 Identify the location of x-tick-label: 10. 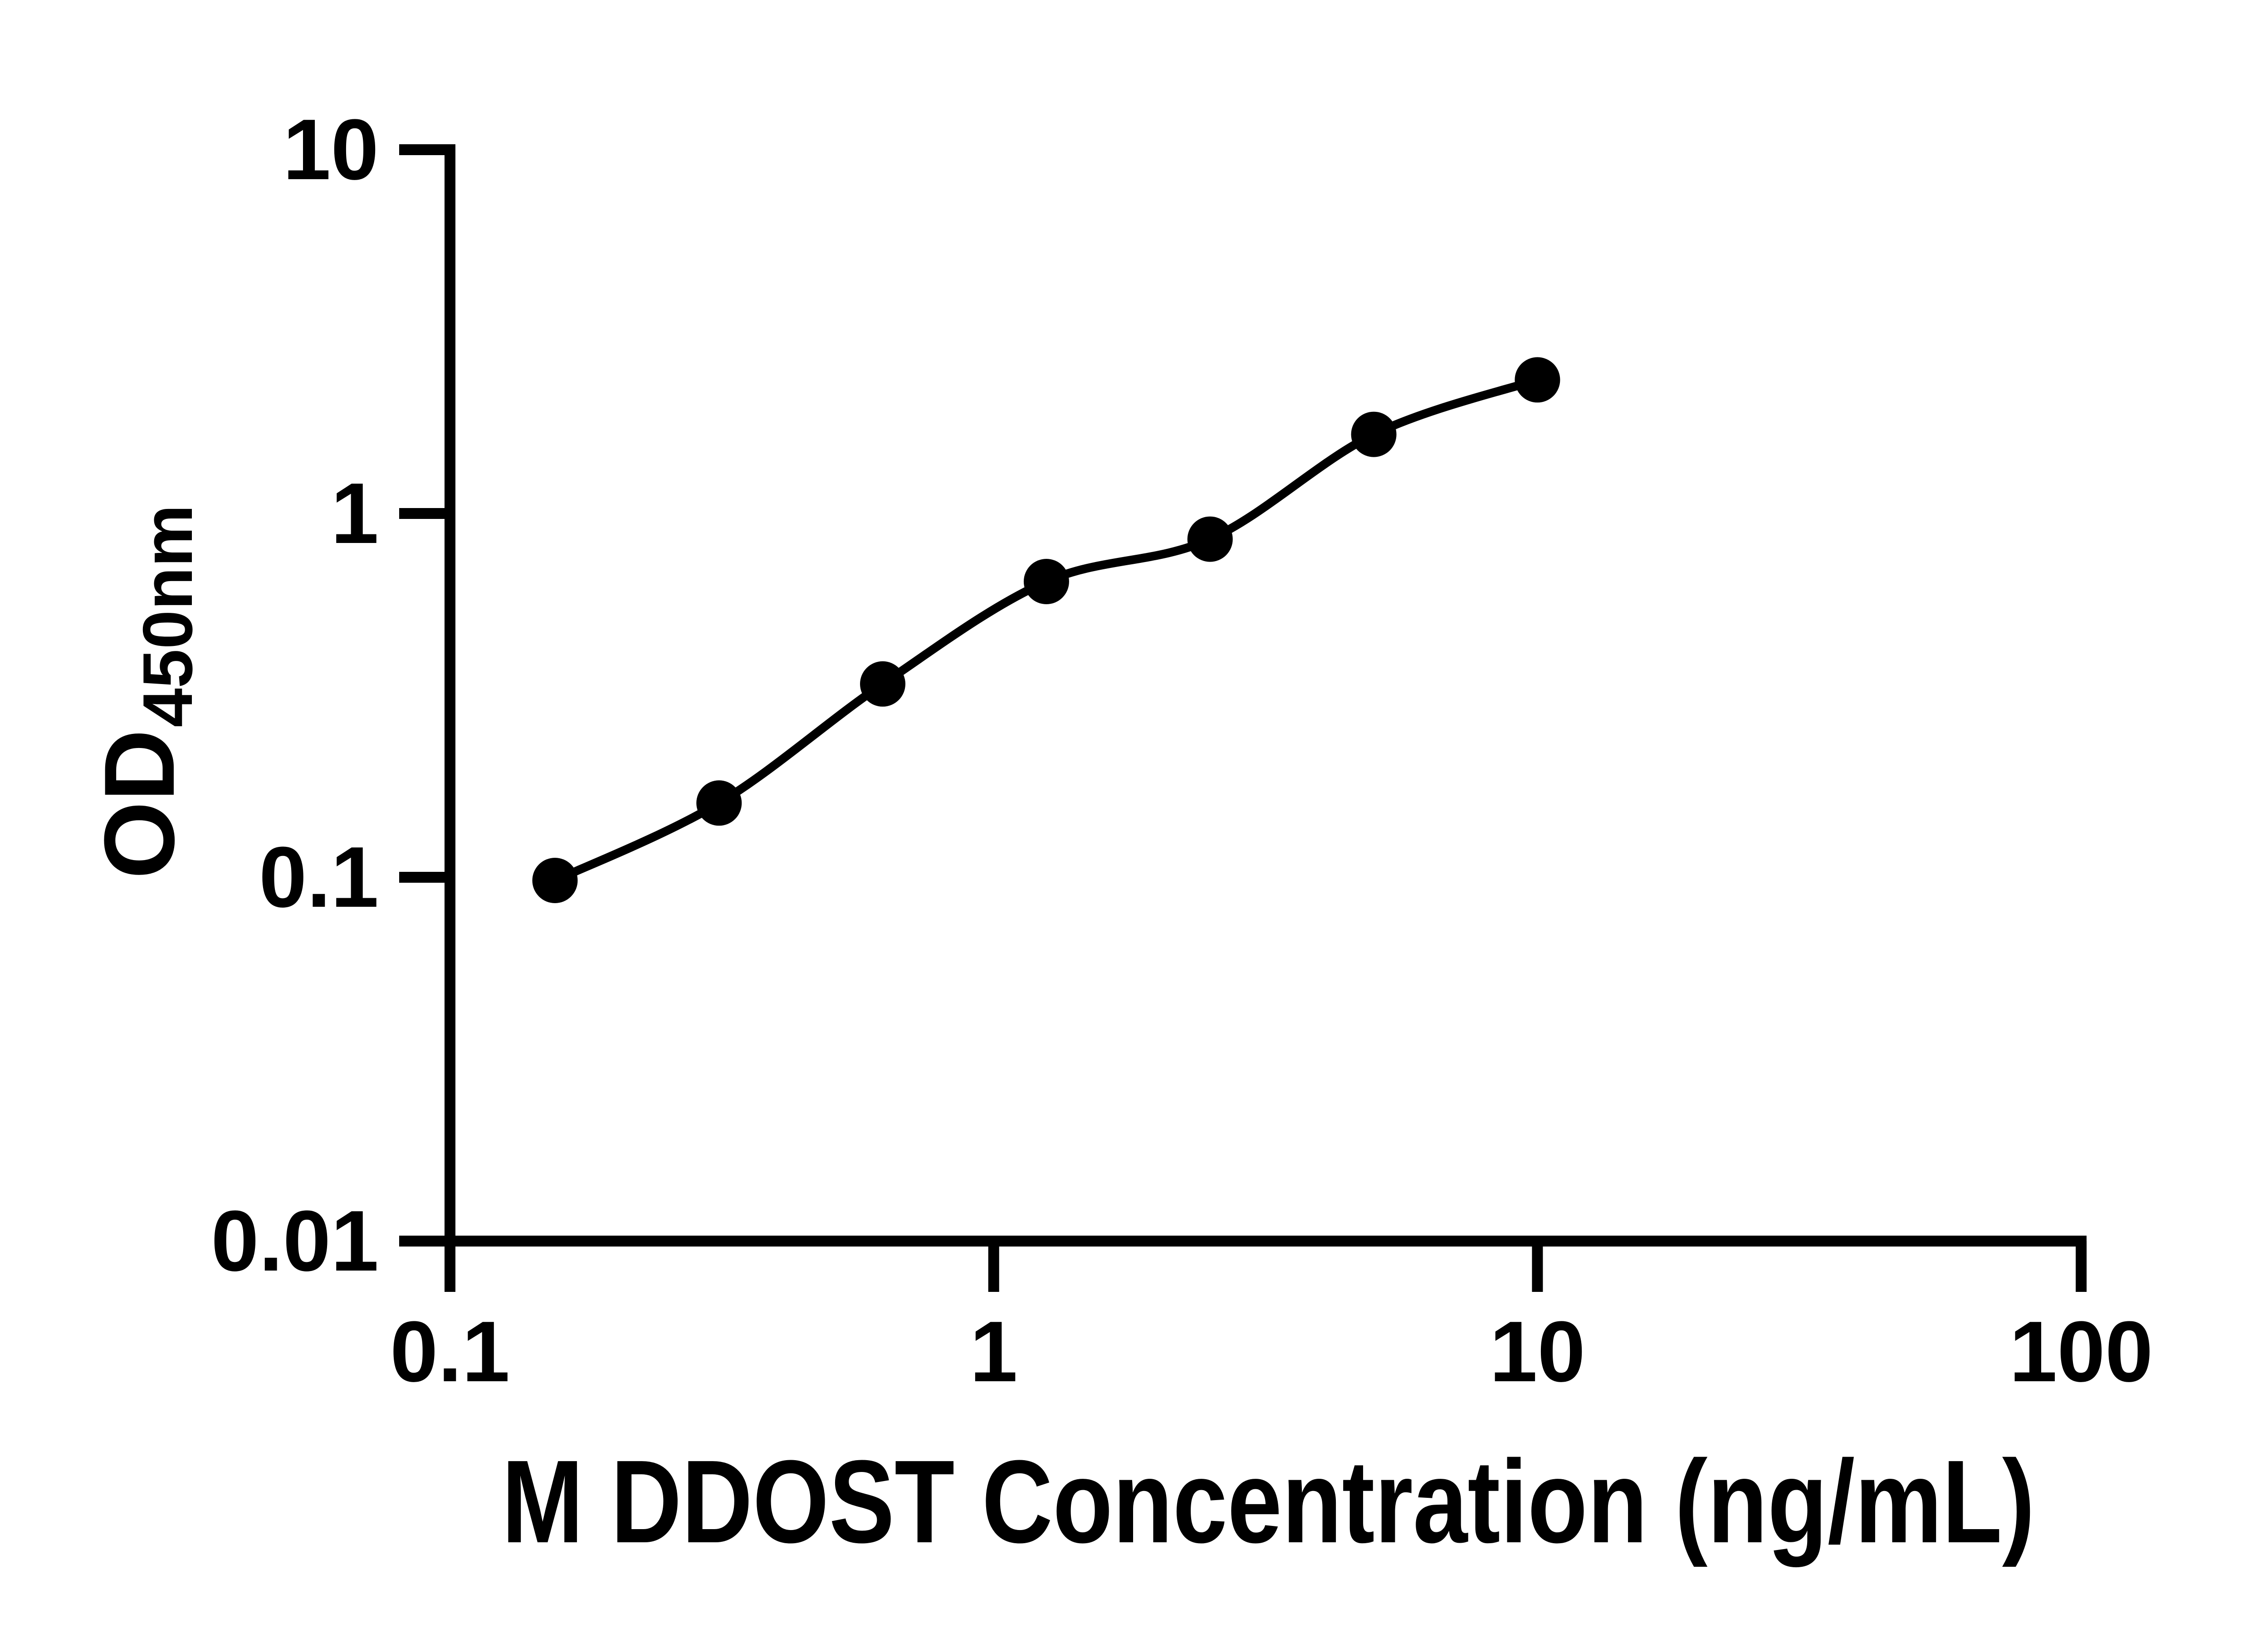
(1537, 1352).